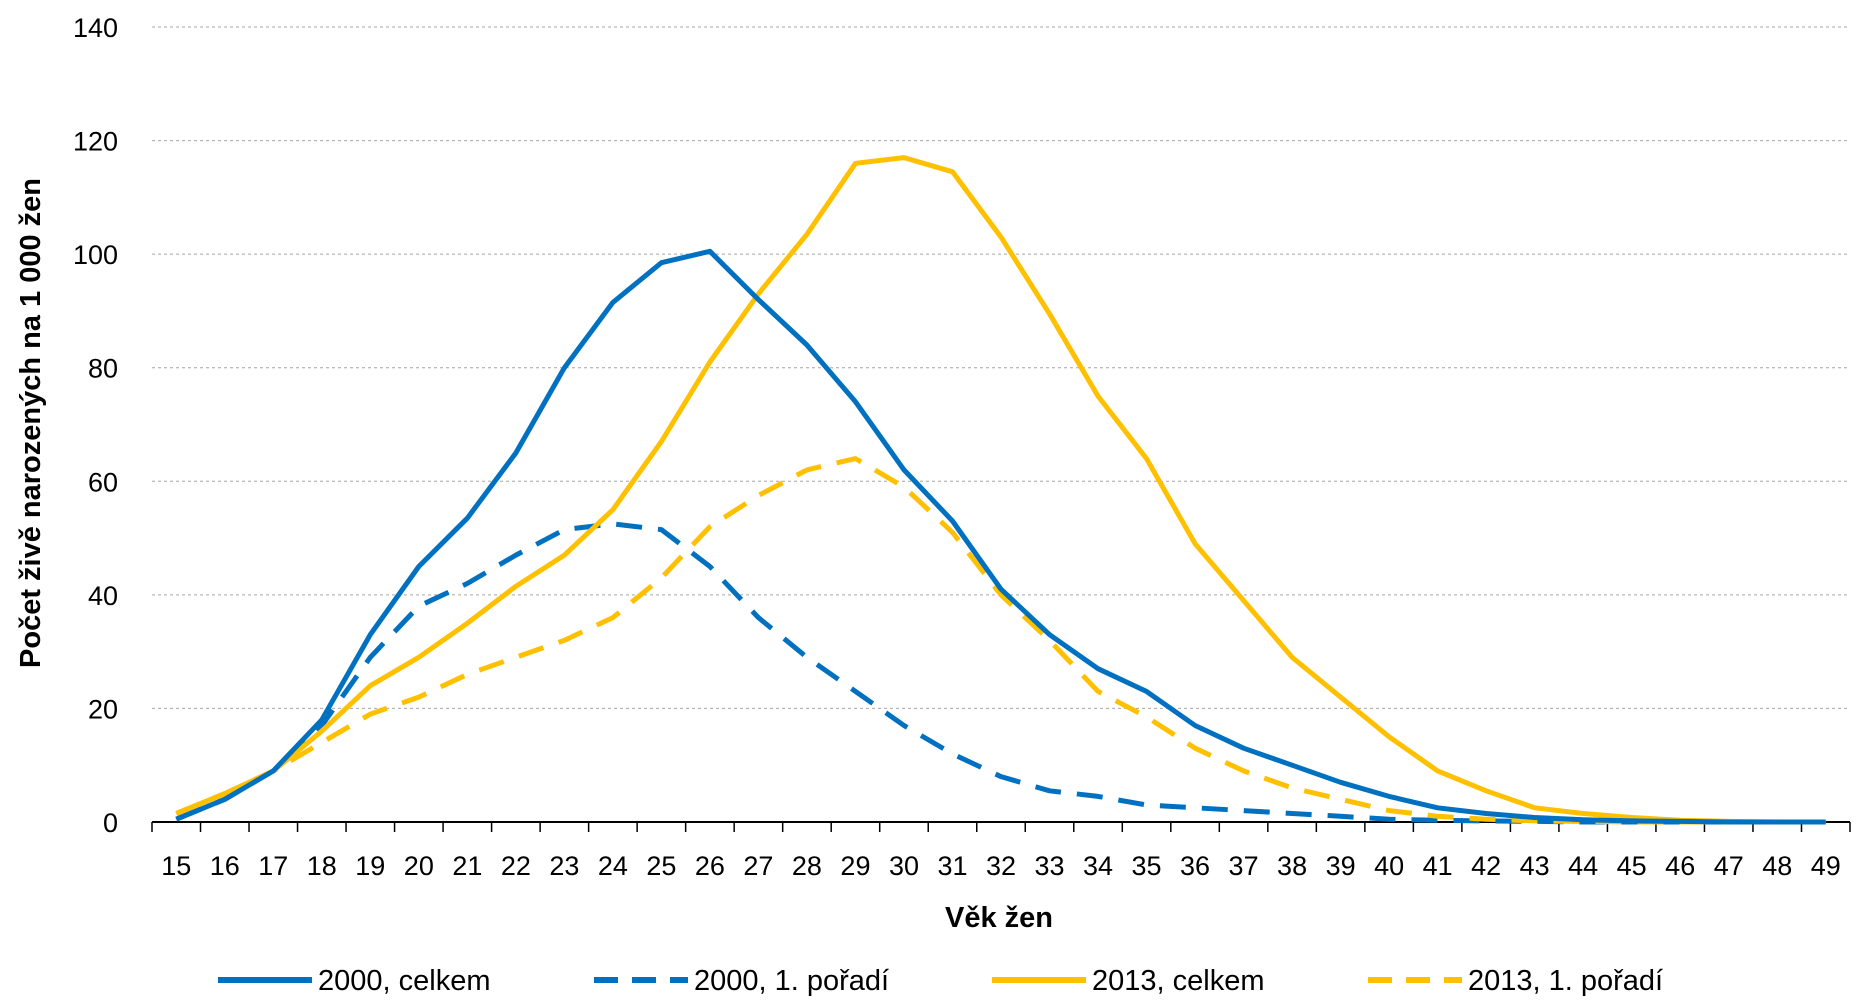  I want to click on x-tick-label: 49, so click(1826, 866).